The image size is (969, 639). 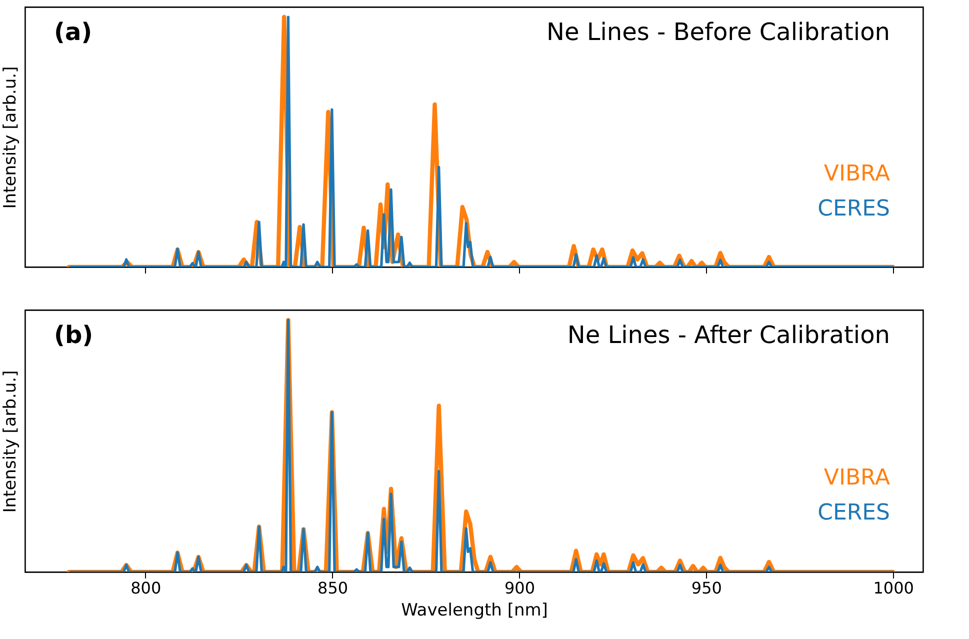 I want to click on x-tick-label: 1000, so click(x=893, y=588).